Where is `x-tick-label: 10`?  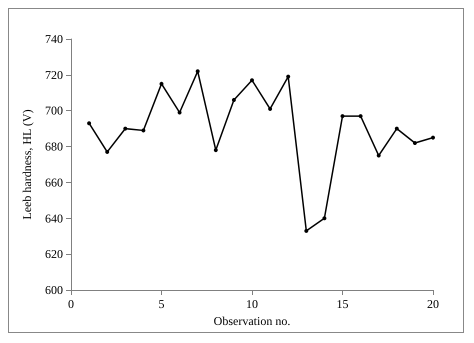 x-tick-label: 10 is located at coordinates (252, 304).